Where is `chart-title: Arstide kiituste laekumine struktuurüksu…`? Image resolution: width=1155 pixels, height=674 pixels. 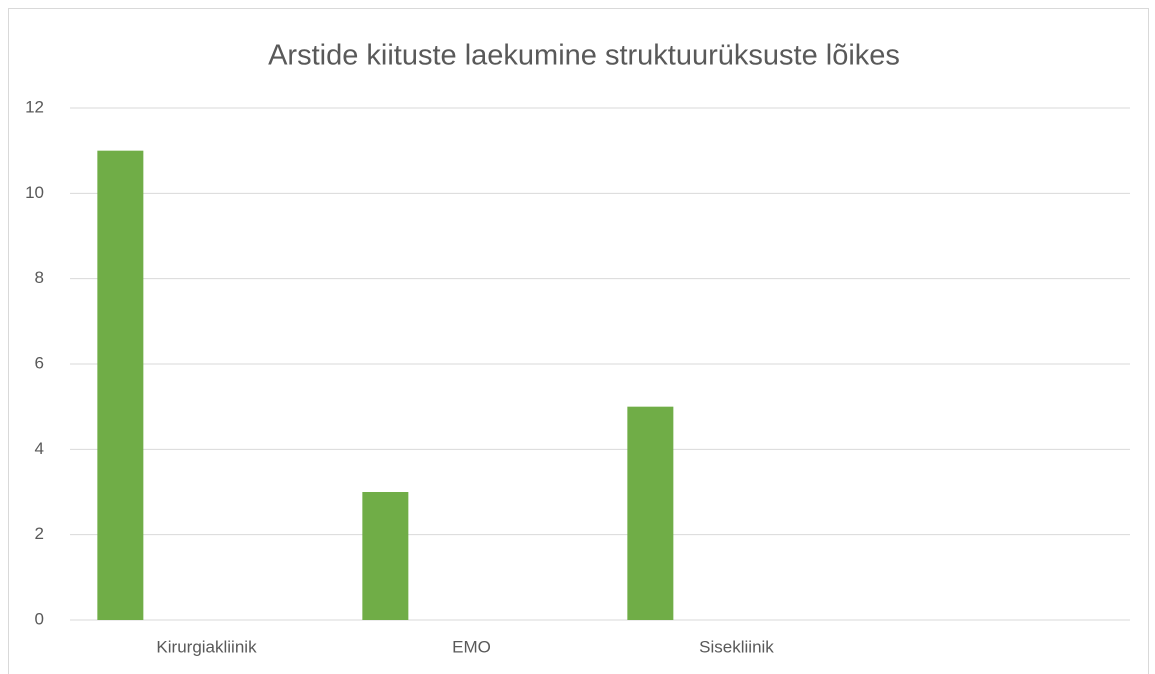 chart-title: Arstide kiituste laekumine struktuurüksu… is located at coordinates (584, 56).